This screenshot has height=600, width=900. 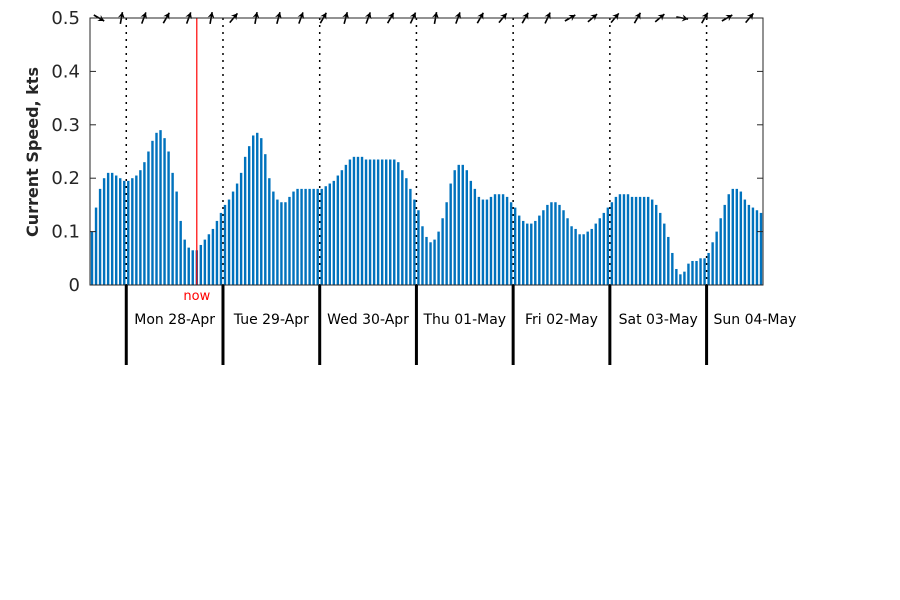 I want to click on direction-arrows, so click(x=423, y=18).